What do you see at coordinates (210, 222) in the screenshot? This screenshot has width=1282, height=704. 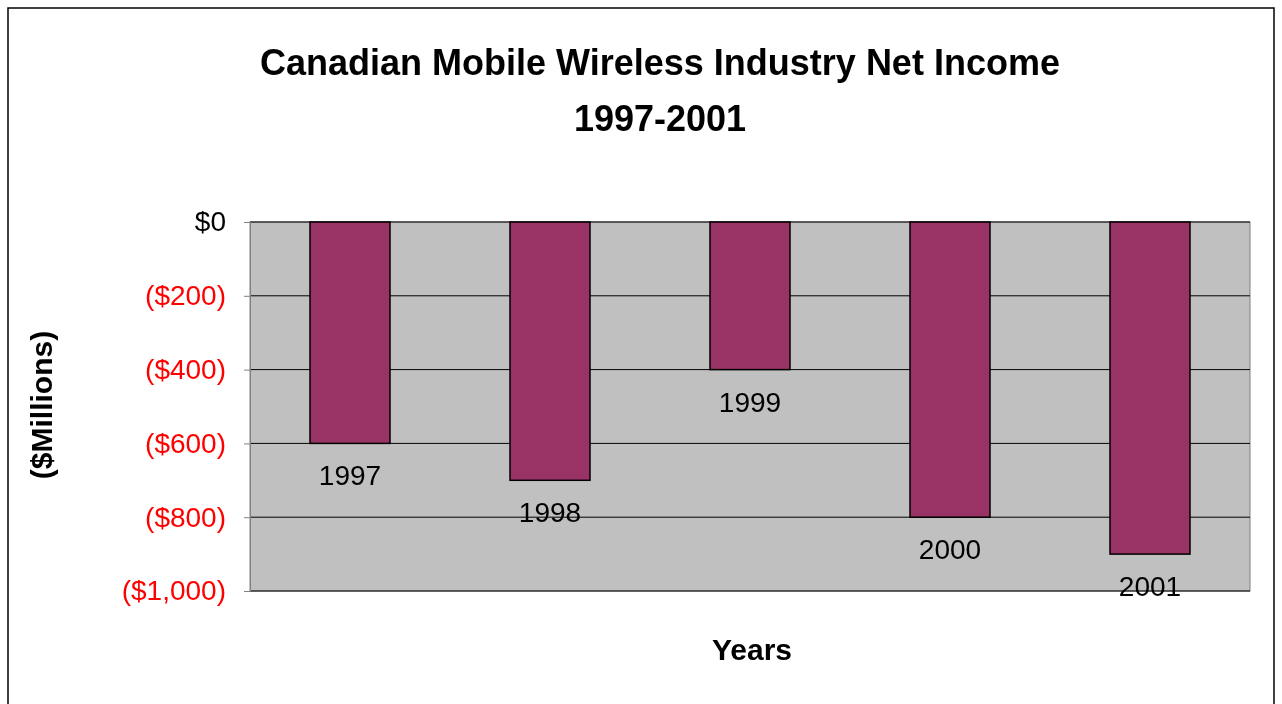 I see `y-tick-label: $0` at bounding box center [210, 222].